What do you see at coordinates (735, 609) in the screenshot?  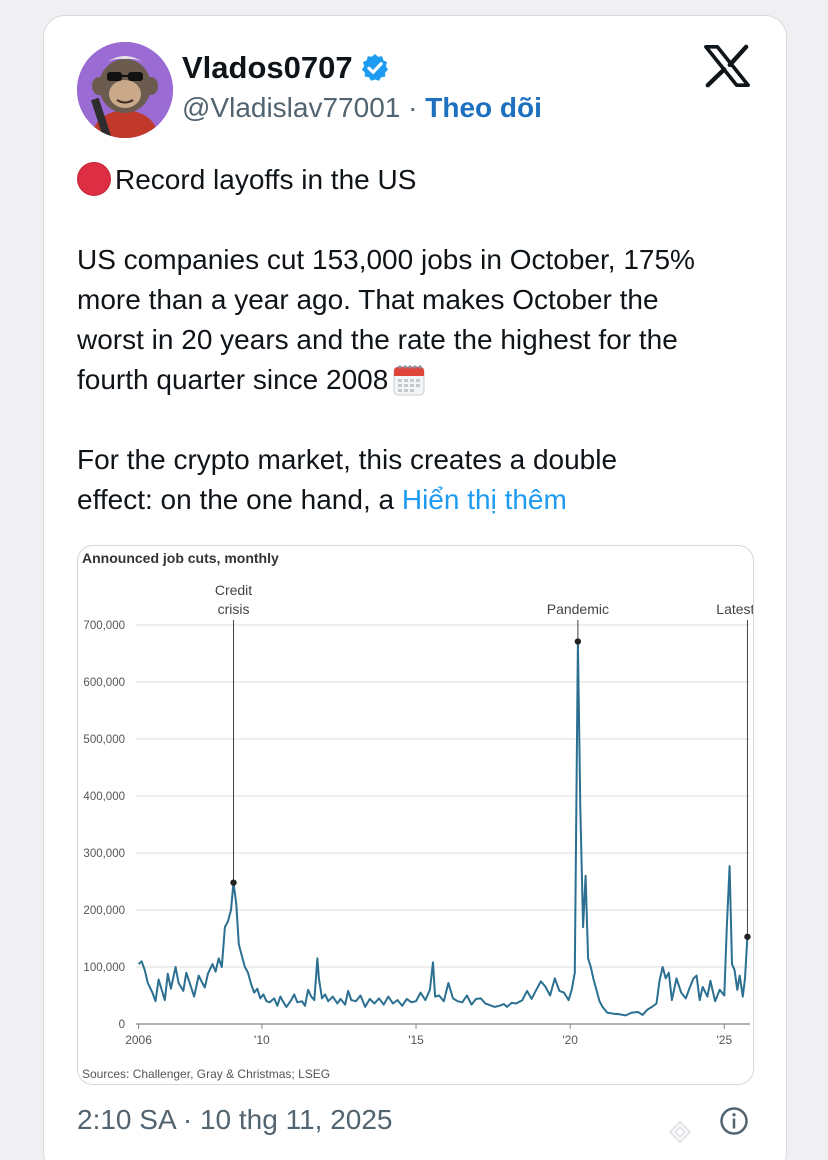 I see `annotation-label: Latest` at bounding box center [735, 609].